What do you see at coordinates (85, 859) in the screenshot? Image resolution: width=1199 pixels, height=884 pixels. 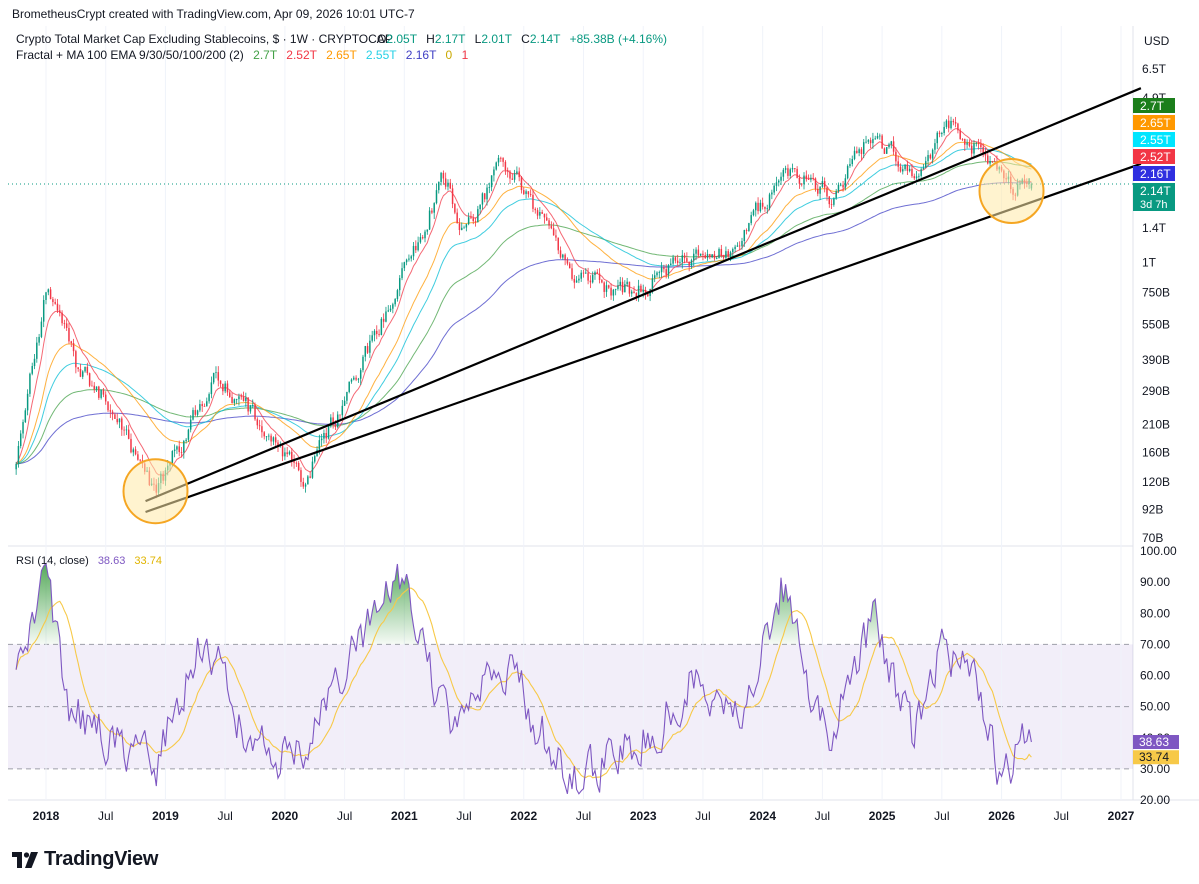 I see `tradingview-logo: TradingView` at bounding box center [85, 859].